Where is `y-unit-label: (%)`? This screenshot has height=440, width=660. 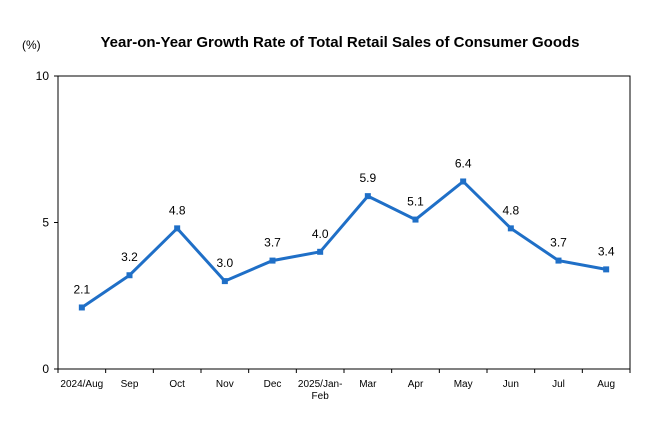
y-unit-label: (%) is located at coordinates (31, 45).